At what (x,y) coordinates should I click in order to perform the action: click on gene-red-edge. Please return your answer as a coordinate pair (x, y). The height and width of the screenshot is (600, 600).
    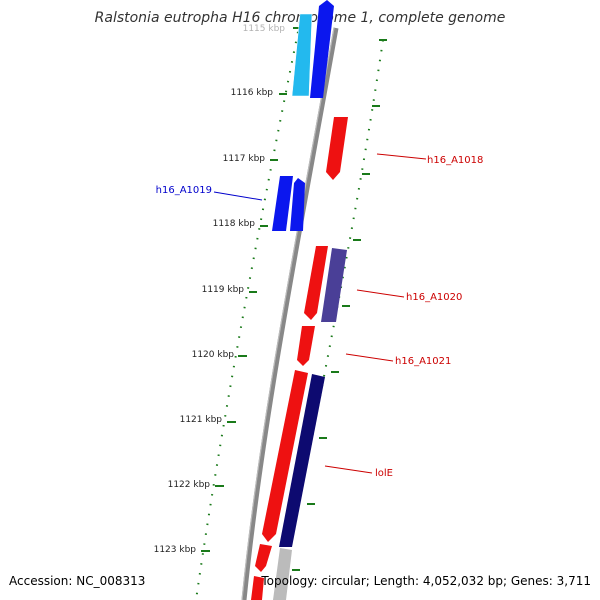
    Looking at the image, I should click on (257, 588).